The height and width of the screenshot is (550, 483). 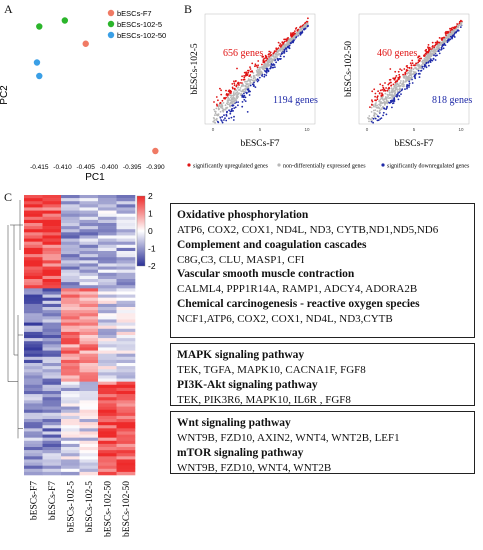 I want to click on pathway-term: Complement and coagulation cascades, so click(x=272, y=244).